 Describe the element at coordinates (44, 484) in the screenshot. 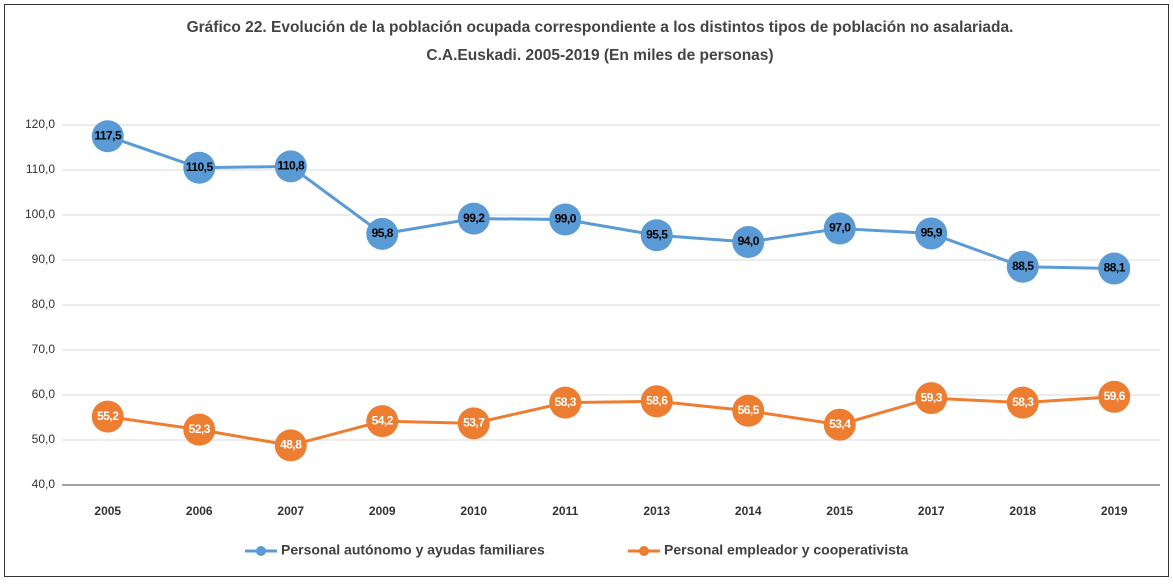

I see `y-tick-label: 40,0` at that location.